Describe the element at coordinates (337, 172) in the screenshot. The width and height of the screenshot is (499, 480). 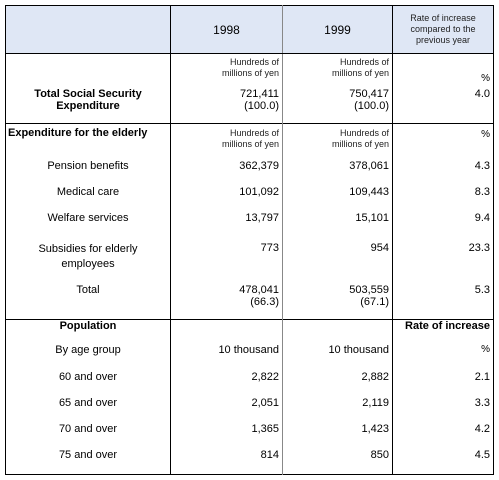
I see `elderly-row-1999: 378,061` at that location.